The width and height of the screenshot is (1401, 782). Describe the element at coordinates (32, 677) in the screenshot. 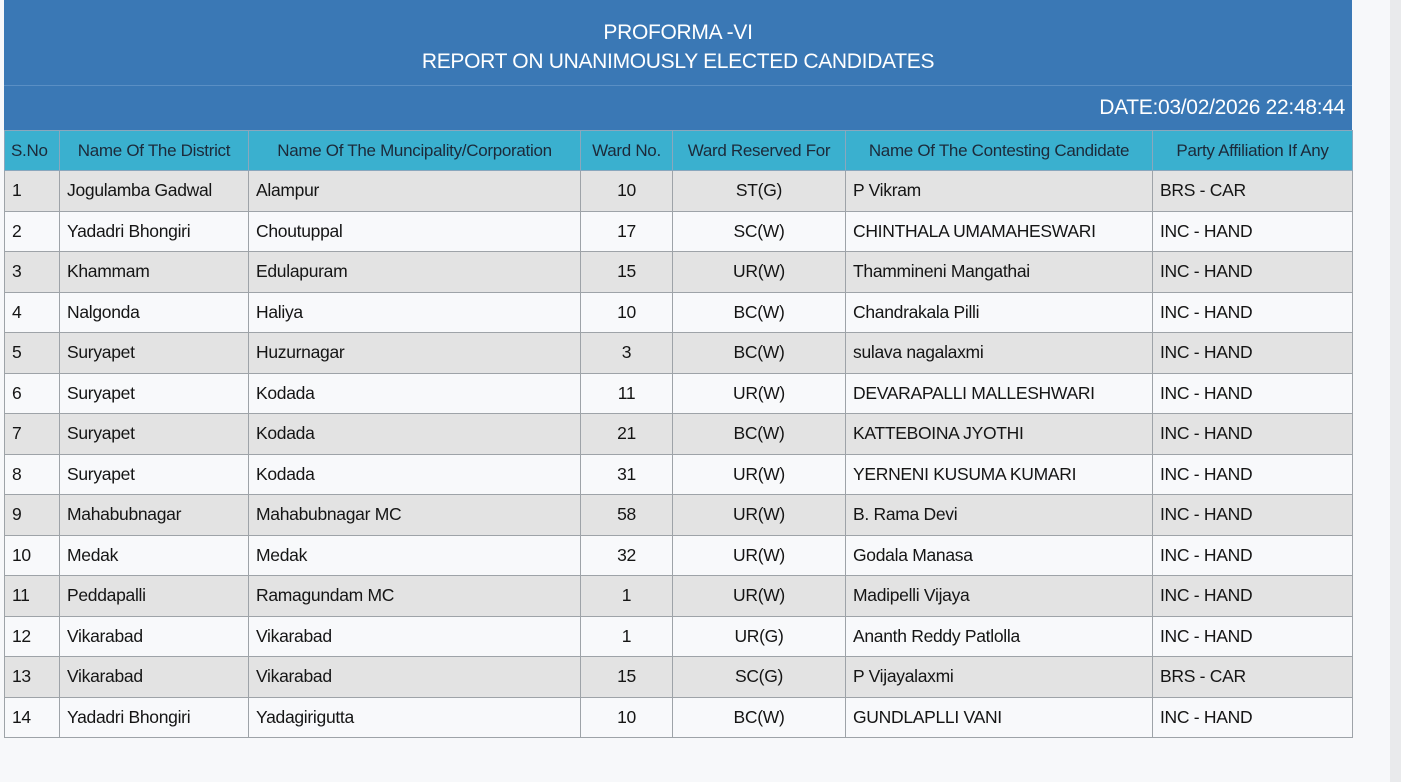

I see `cell-sno: 13` at that location.